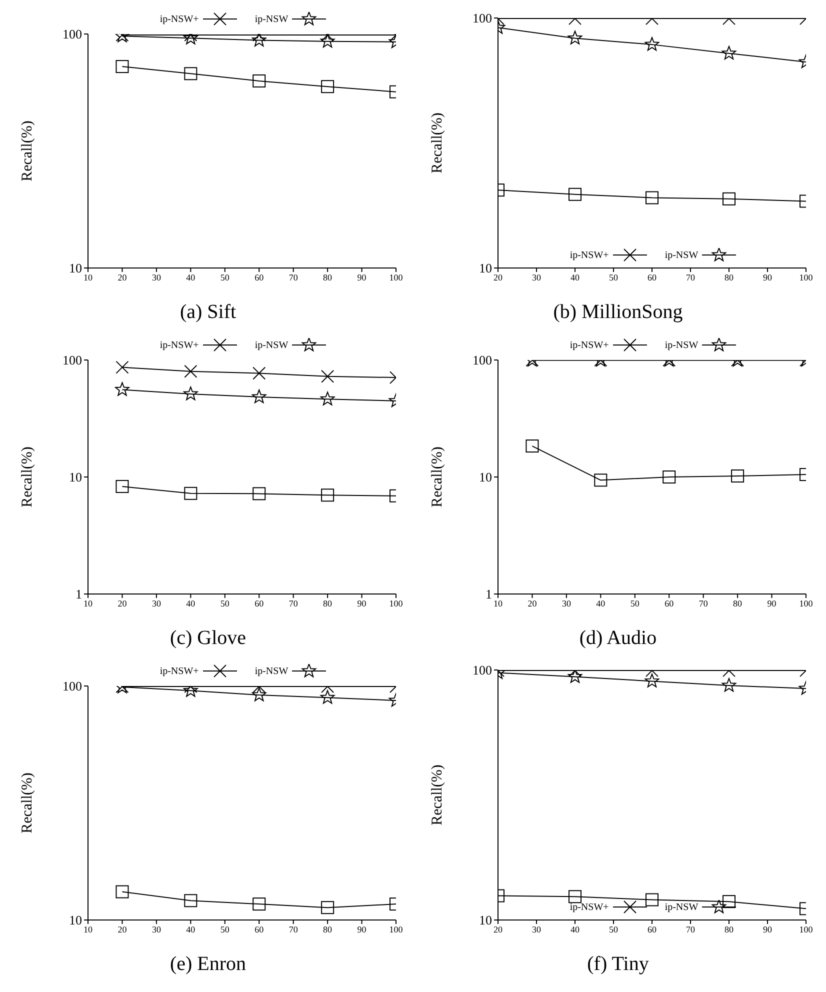 The image size is (826, 992). I want to click on text: (b) MillionSong, so click(618, 312).